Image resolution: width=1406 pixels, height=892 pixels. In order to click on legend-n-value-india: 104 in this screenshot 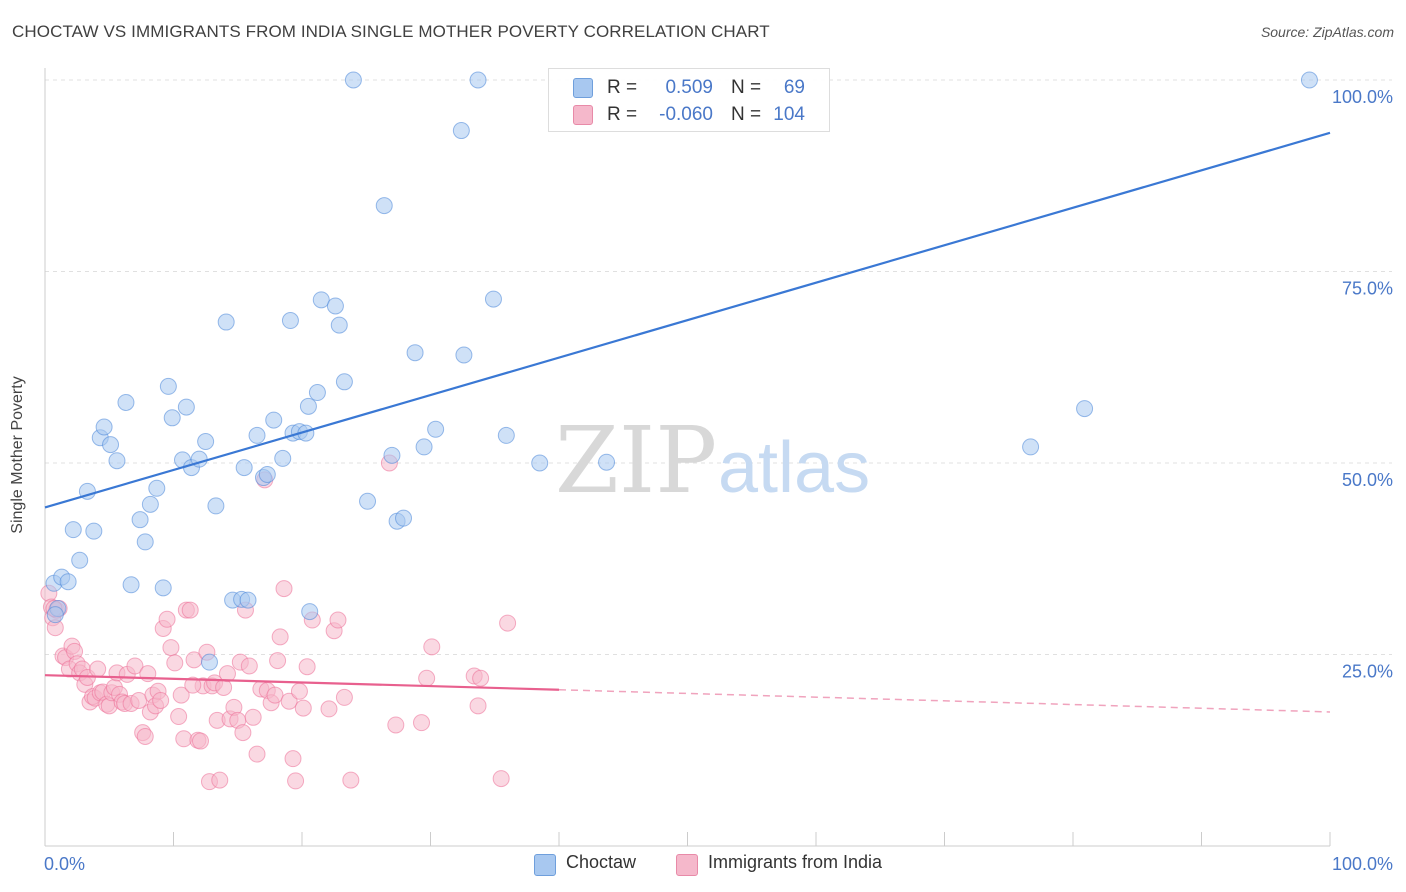, I will do `click(789, 114)`.